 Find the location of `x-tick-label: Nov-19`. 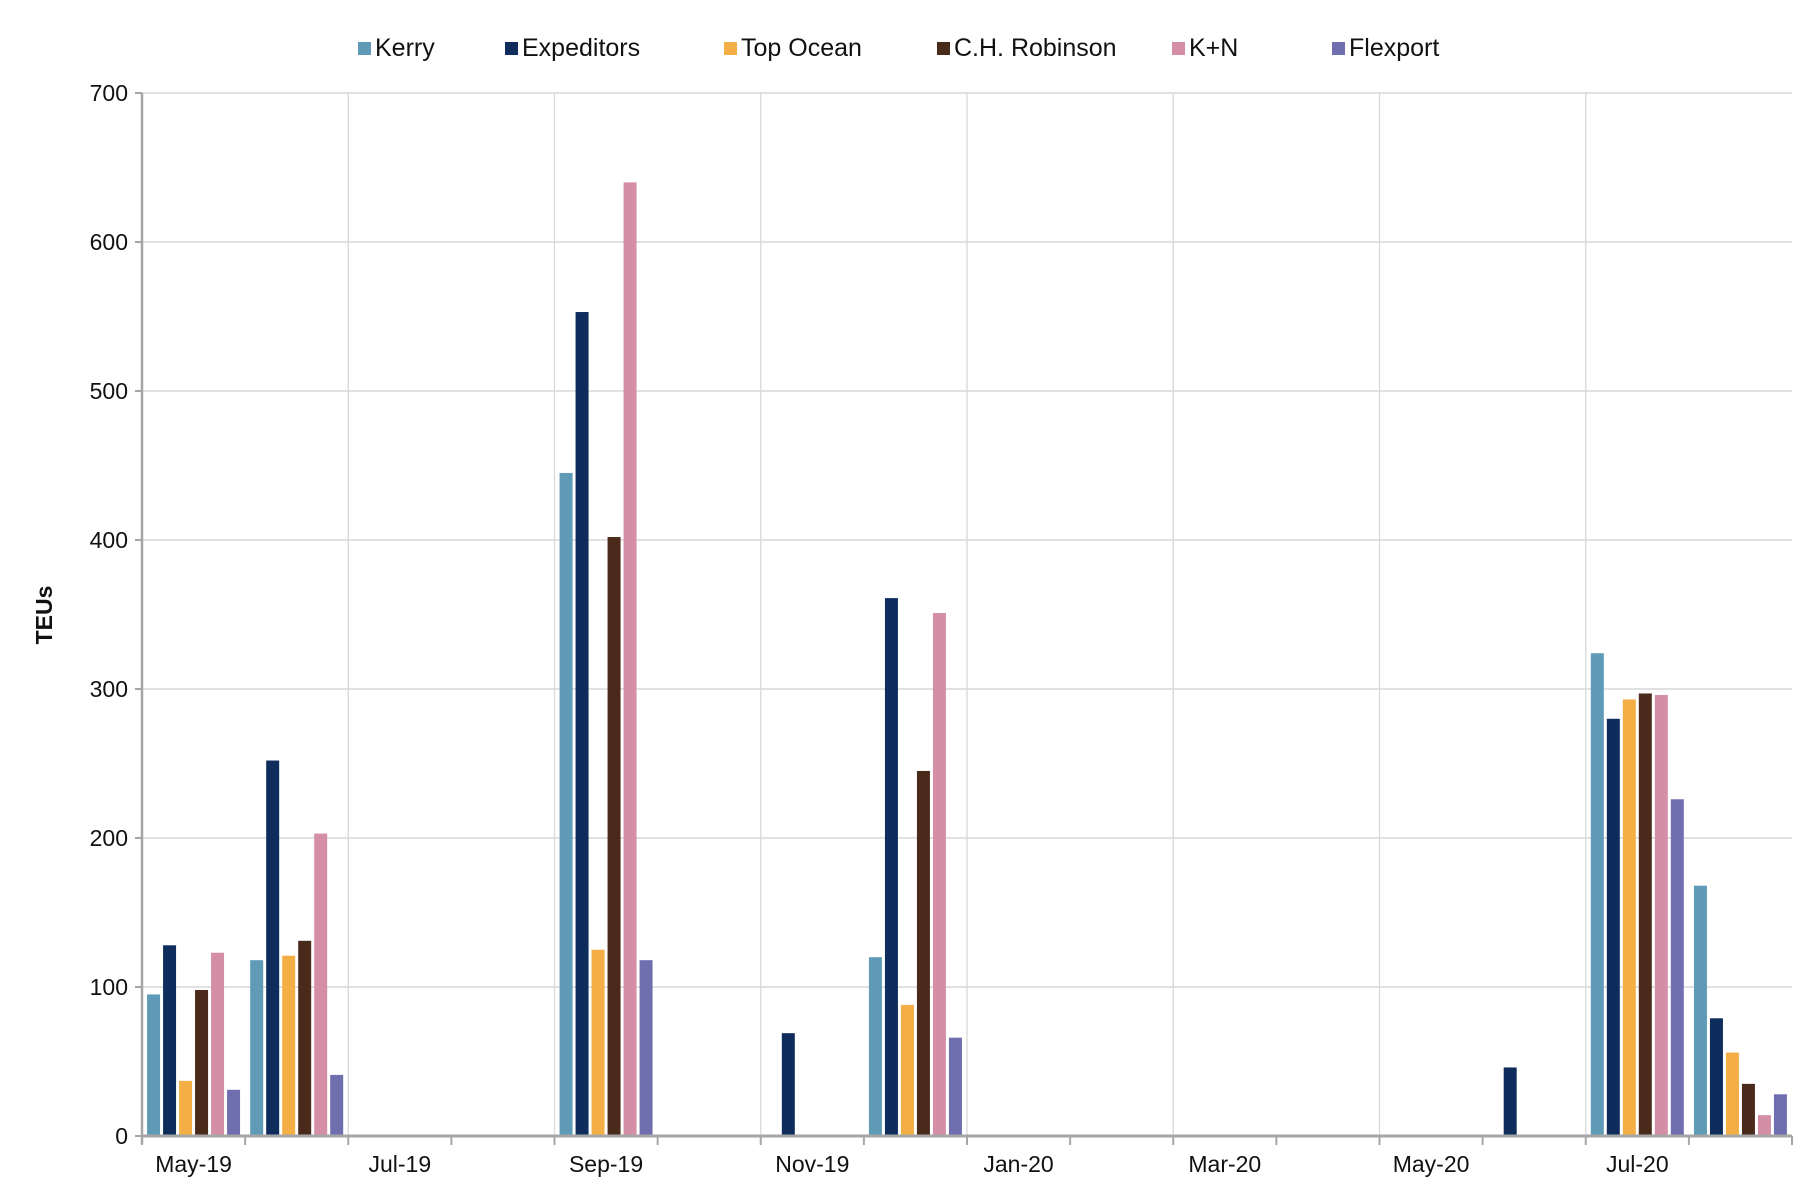

x-tick-label: Nov-19 is located at coordinates (812, 1164).